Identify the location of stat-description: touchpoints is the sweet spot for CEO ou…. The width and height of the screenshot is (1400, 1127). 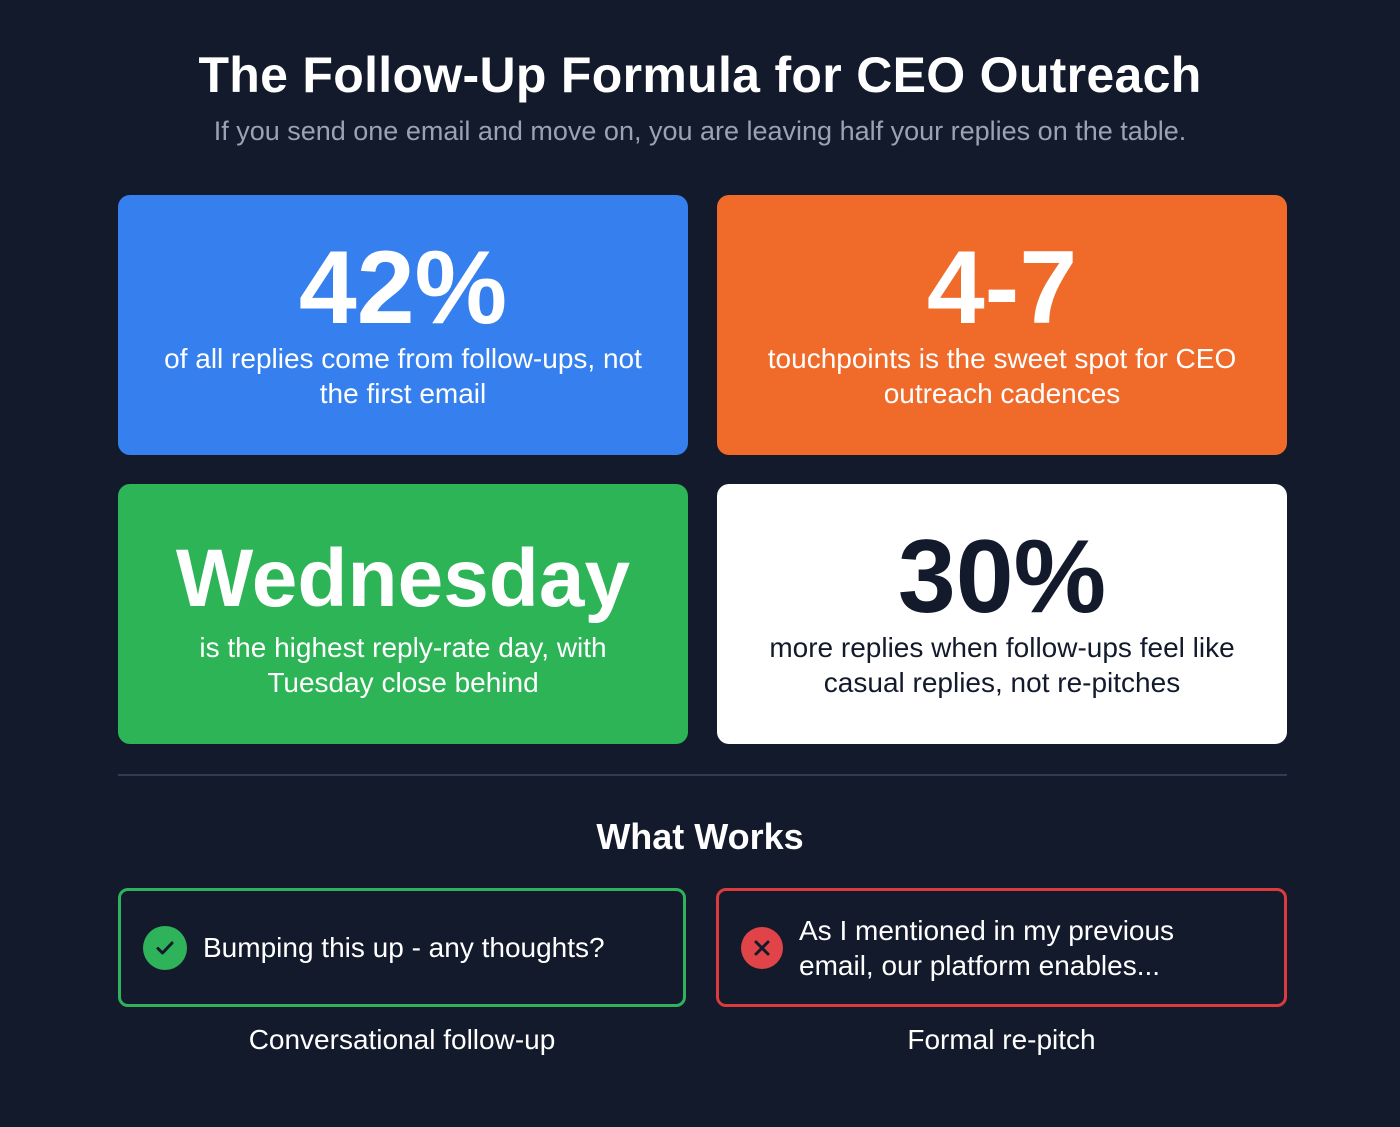
(1002, 376).